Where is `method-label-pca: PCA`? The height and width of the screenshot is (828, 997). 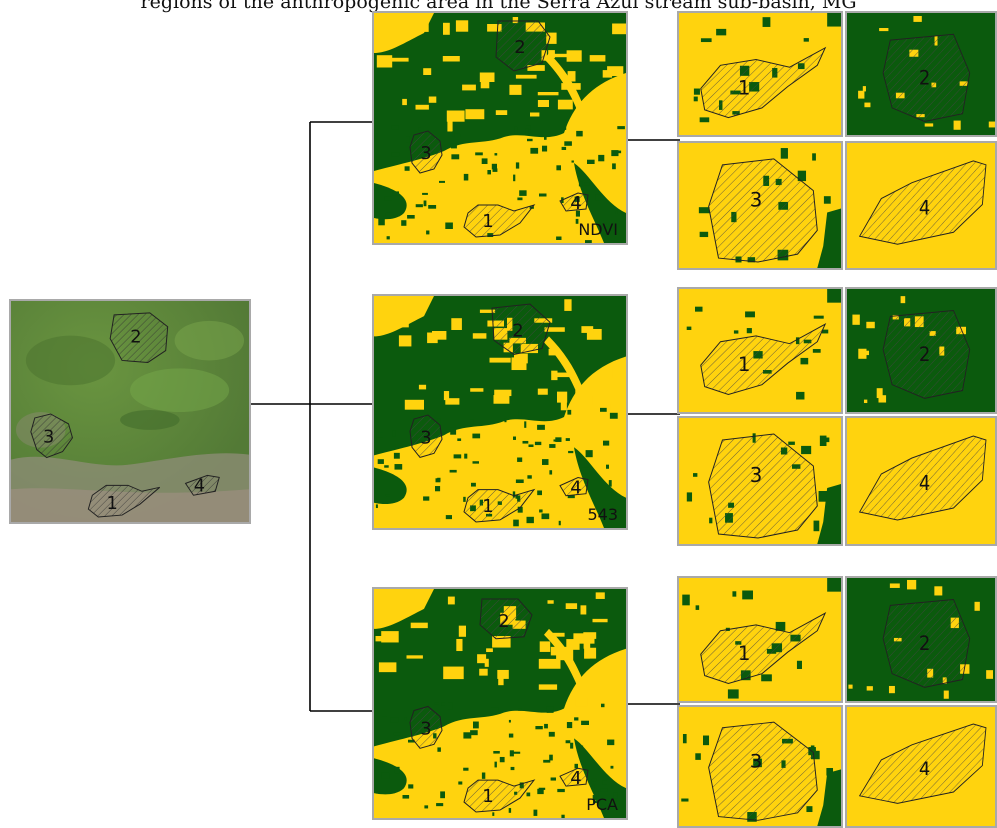 method-label-pca: PCA is located at coordinates (602, 804).